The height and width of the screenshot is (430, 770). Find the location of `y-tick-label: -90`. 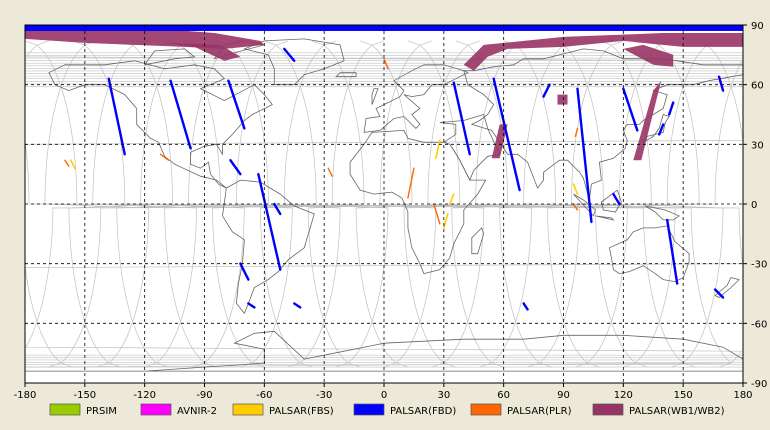

y-tick-label: -90 is located at coordinates (759, 384).